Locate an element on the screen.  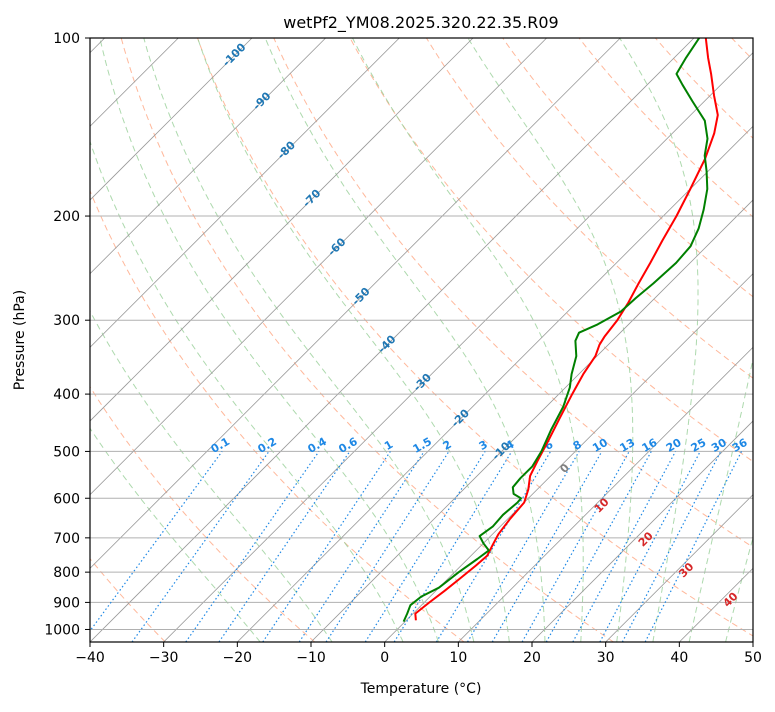
x-tick-label: 10 is located at coordinates (458, 658).